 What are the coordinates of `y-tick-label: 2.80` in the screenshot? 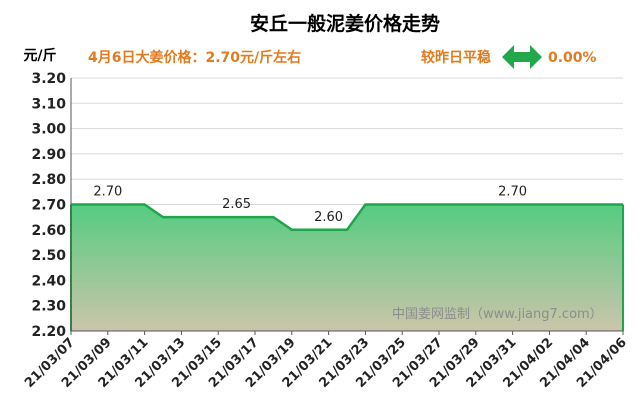 It's located at (48, 180).